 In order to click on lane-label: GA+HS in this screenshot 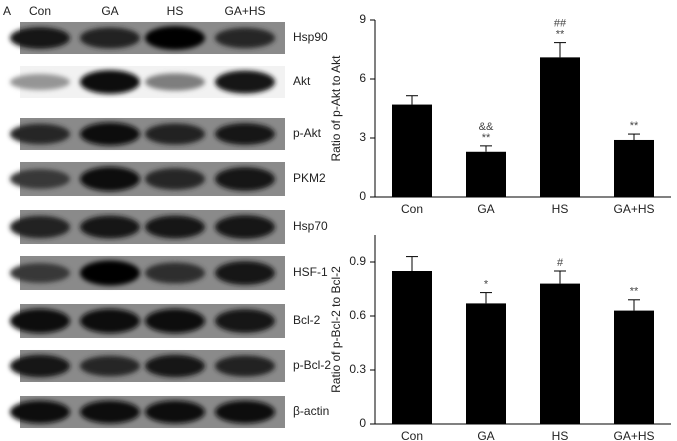, I will do `click(244, 11)`.